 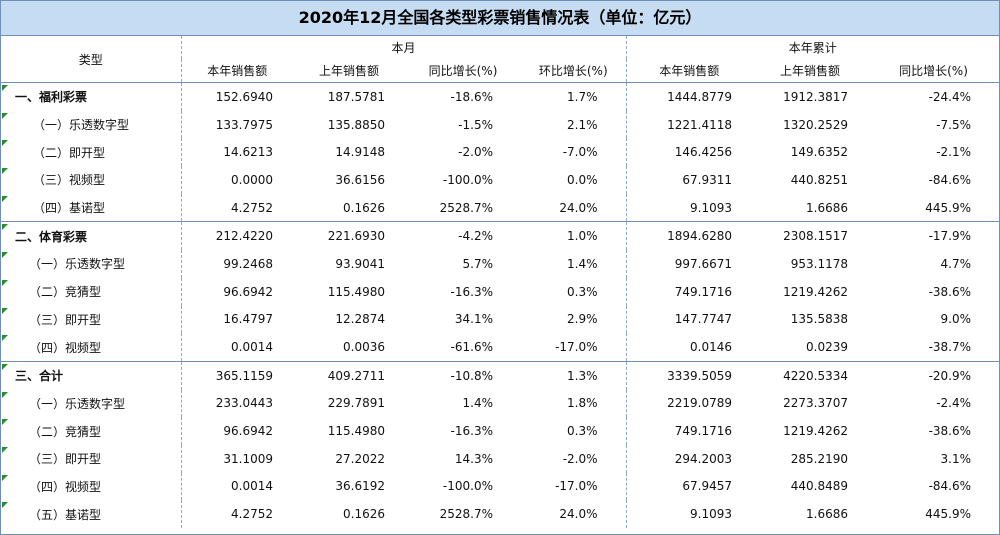 I want to click on cell-ytd-prev-sales: 2273.3707, so click(x=816, y=403).